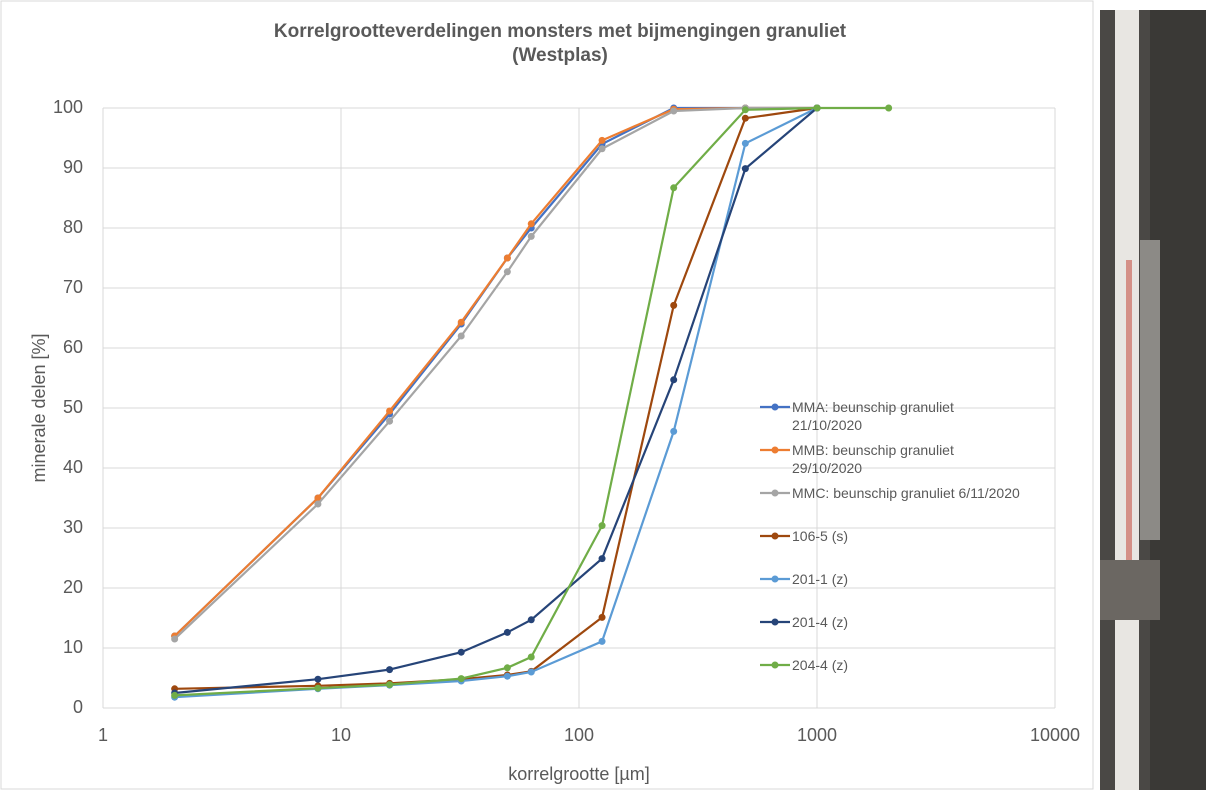 This screenshot has height=790, width=1206. What do you see at coordinates (898, 591) in the screenshot?
I see `legend-item: 201-1 (z)` at bounding box center [898, 591].